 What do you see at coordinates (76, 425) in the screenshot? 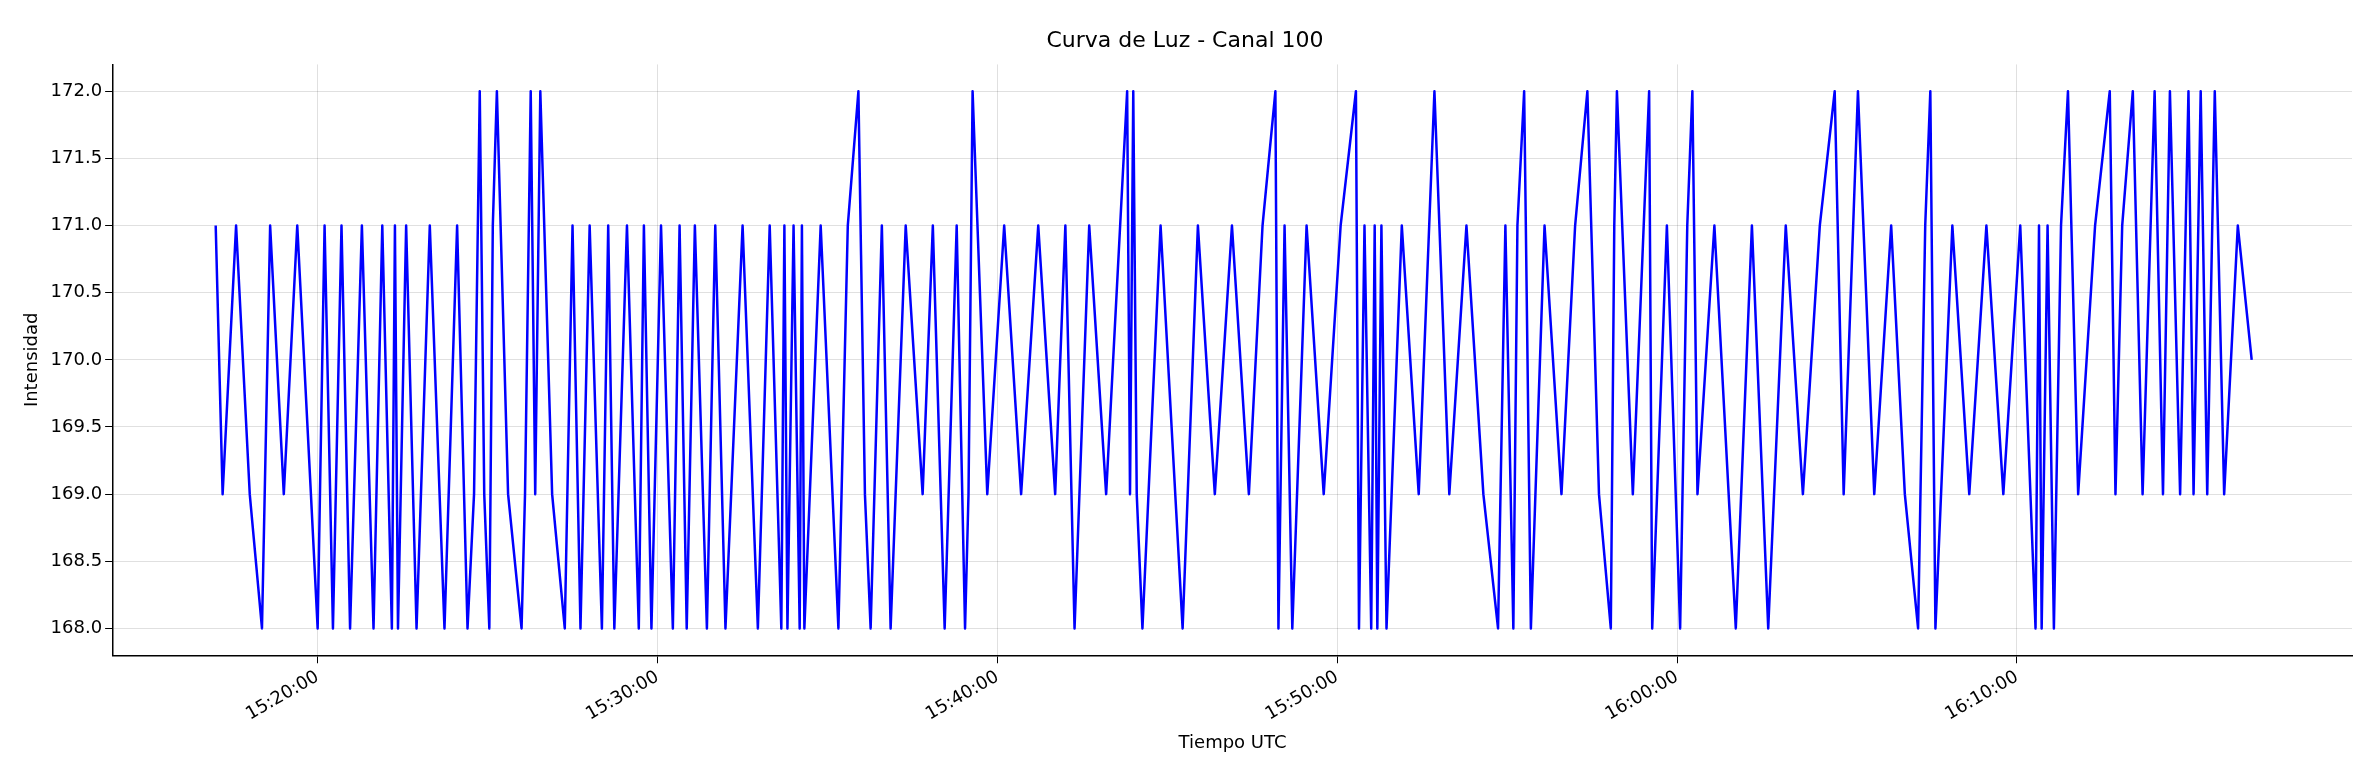
I see `y-tick-label: 169.5` at bounding box center [76, 425].